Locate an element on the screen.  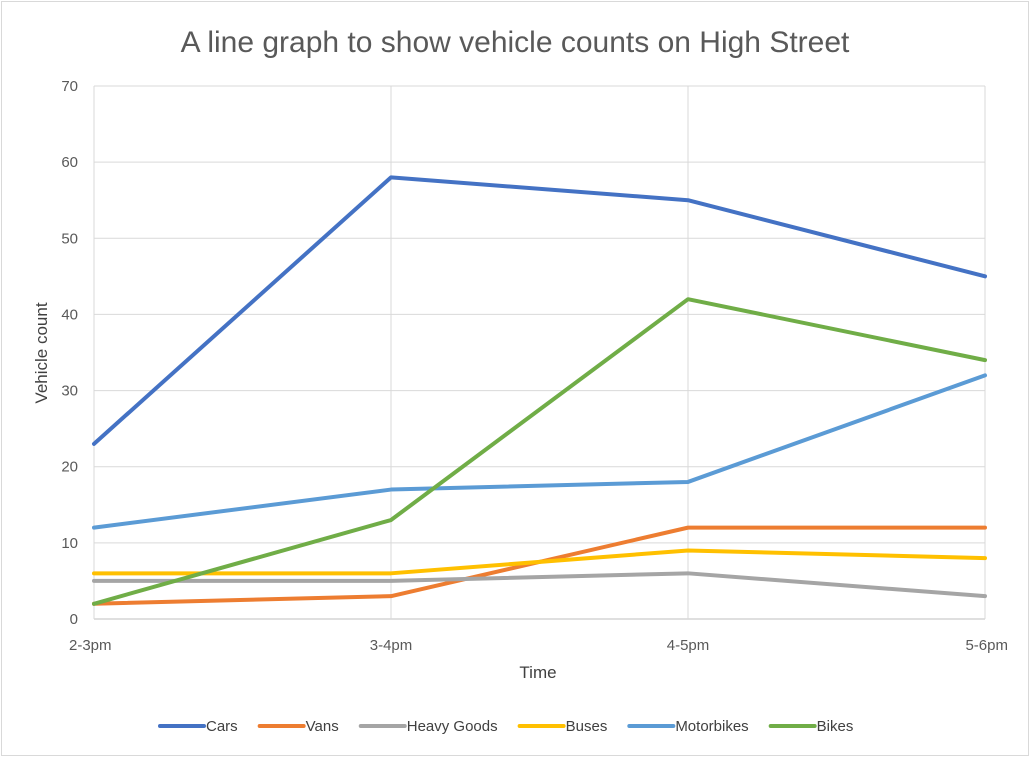
legend-item: Vans is located at coordinates (298, 726).